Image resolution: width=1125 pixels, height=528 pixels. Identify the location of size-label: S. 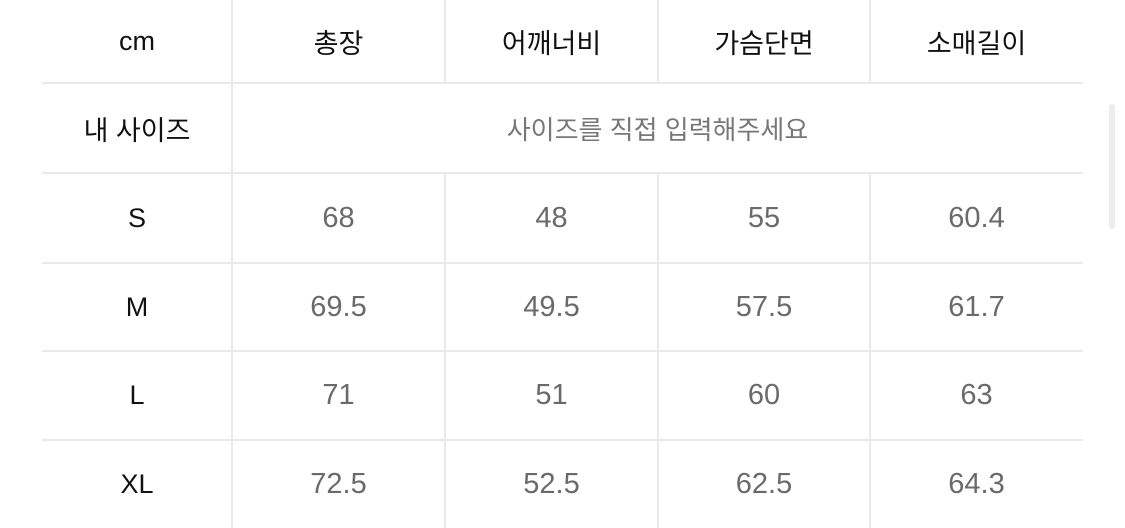
(136, 217).